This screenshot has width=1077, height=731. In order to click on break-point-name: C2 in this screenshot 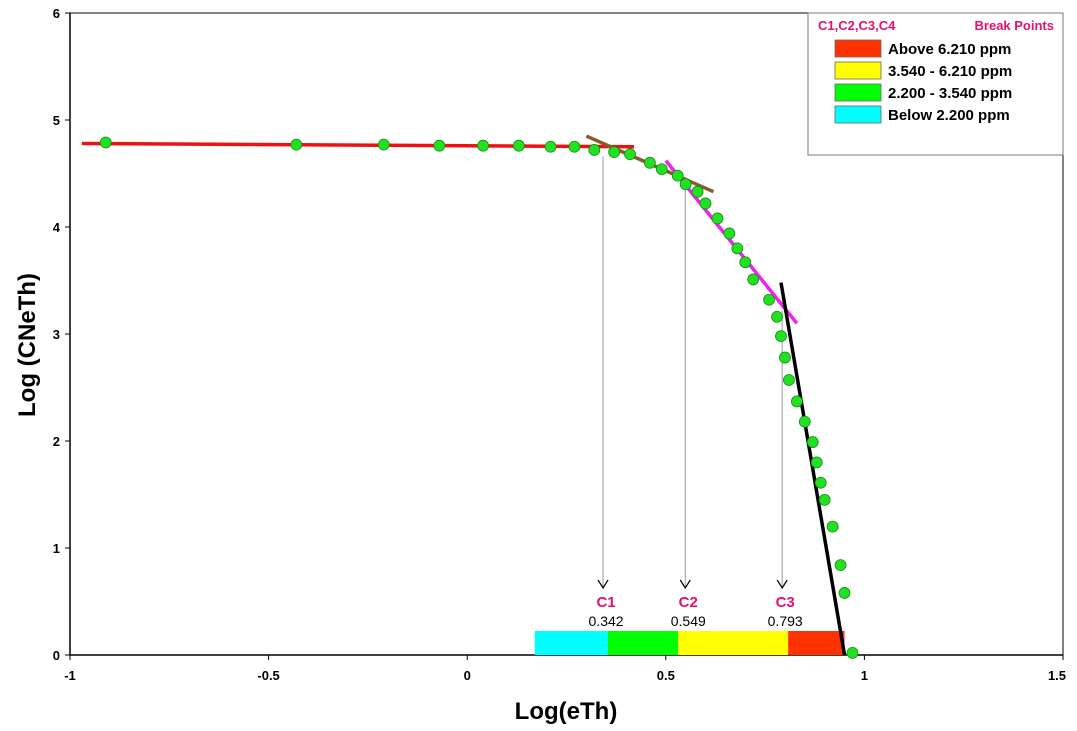, I will do `click(688, 602)`.